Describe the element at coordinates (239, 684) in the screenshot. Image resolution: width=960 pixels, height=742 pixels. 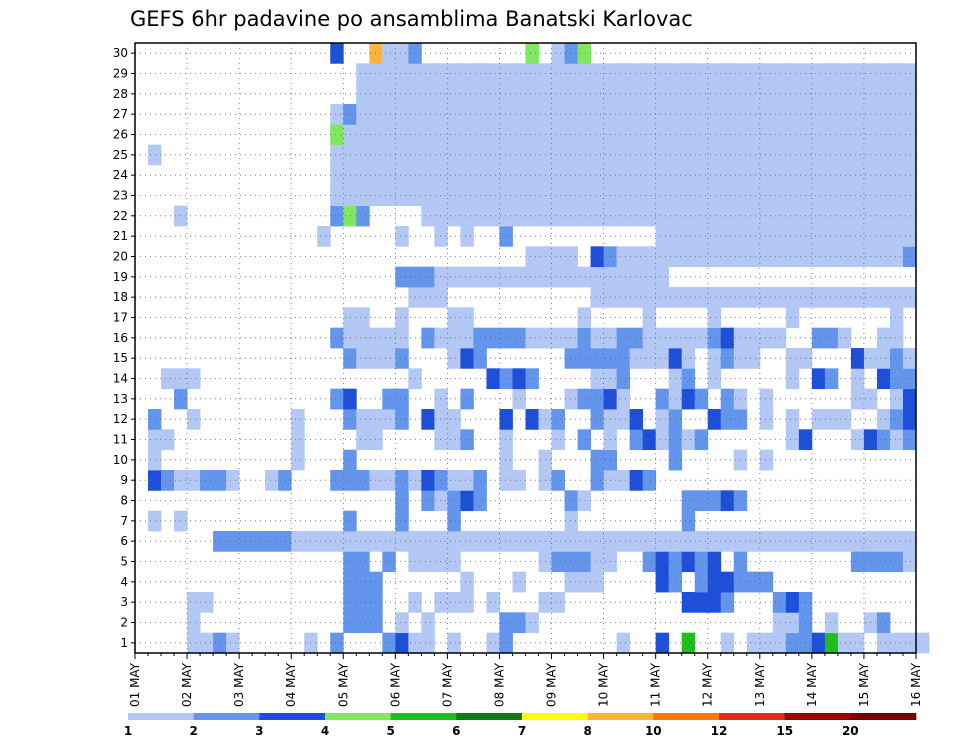
I see `x-tick-label: 03 MAY` at that location.